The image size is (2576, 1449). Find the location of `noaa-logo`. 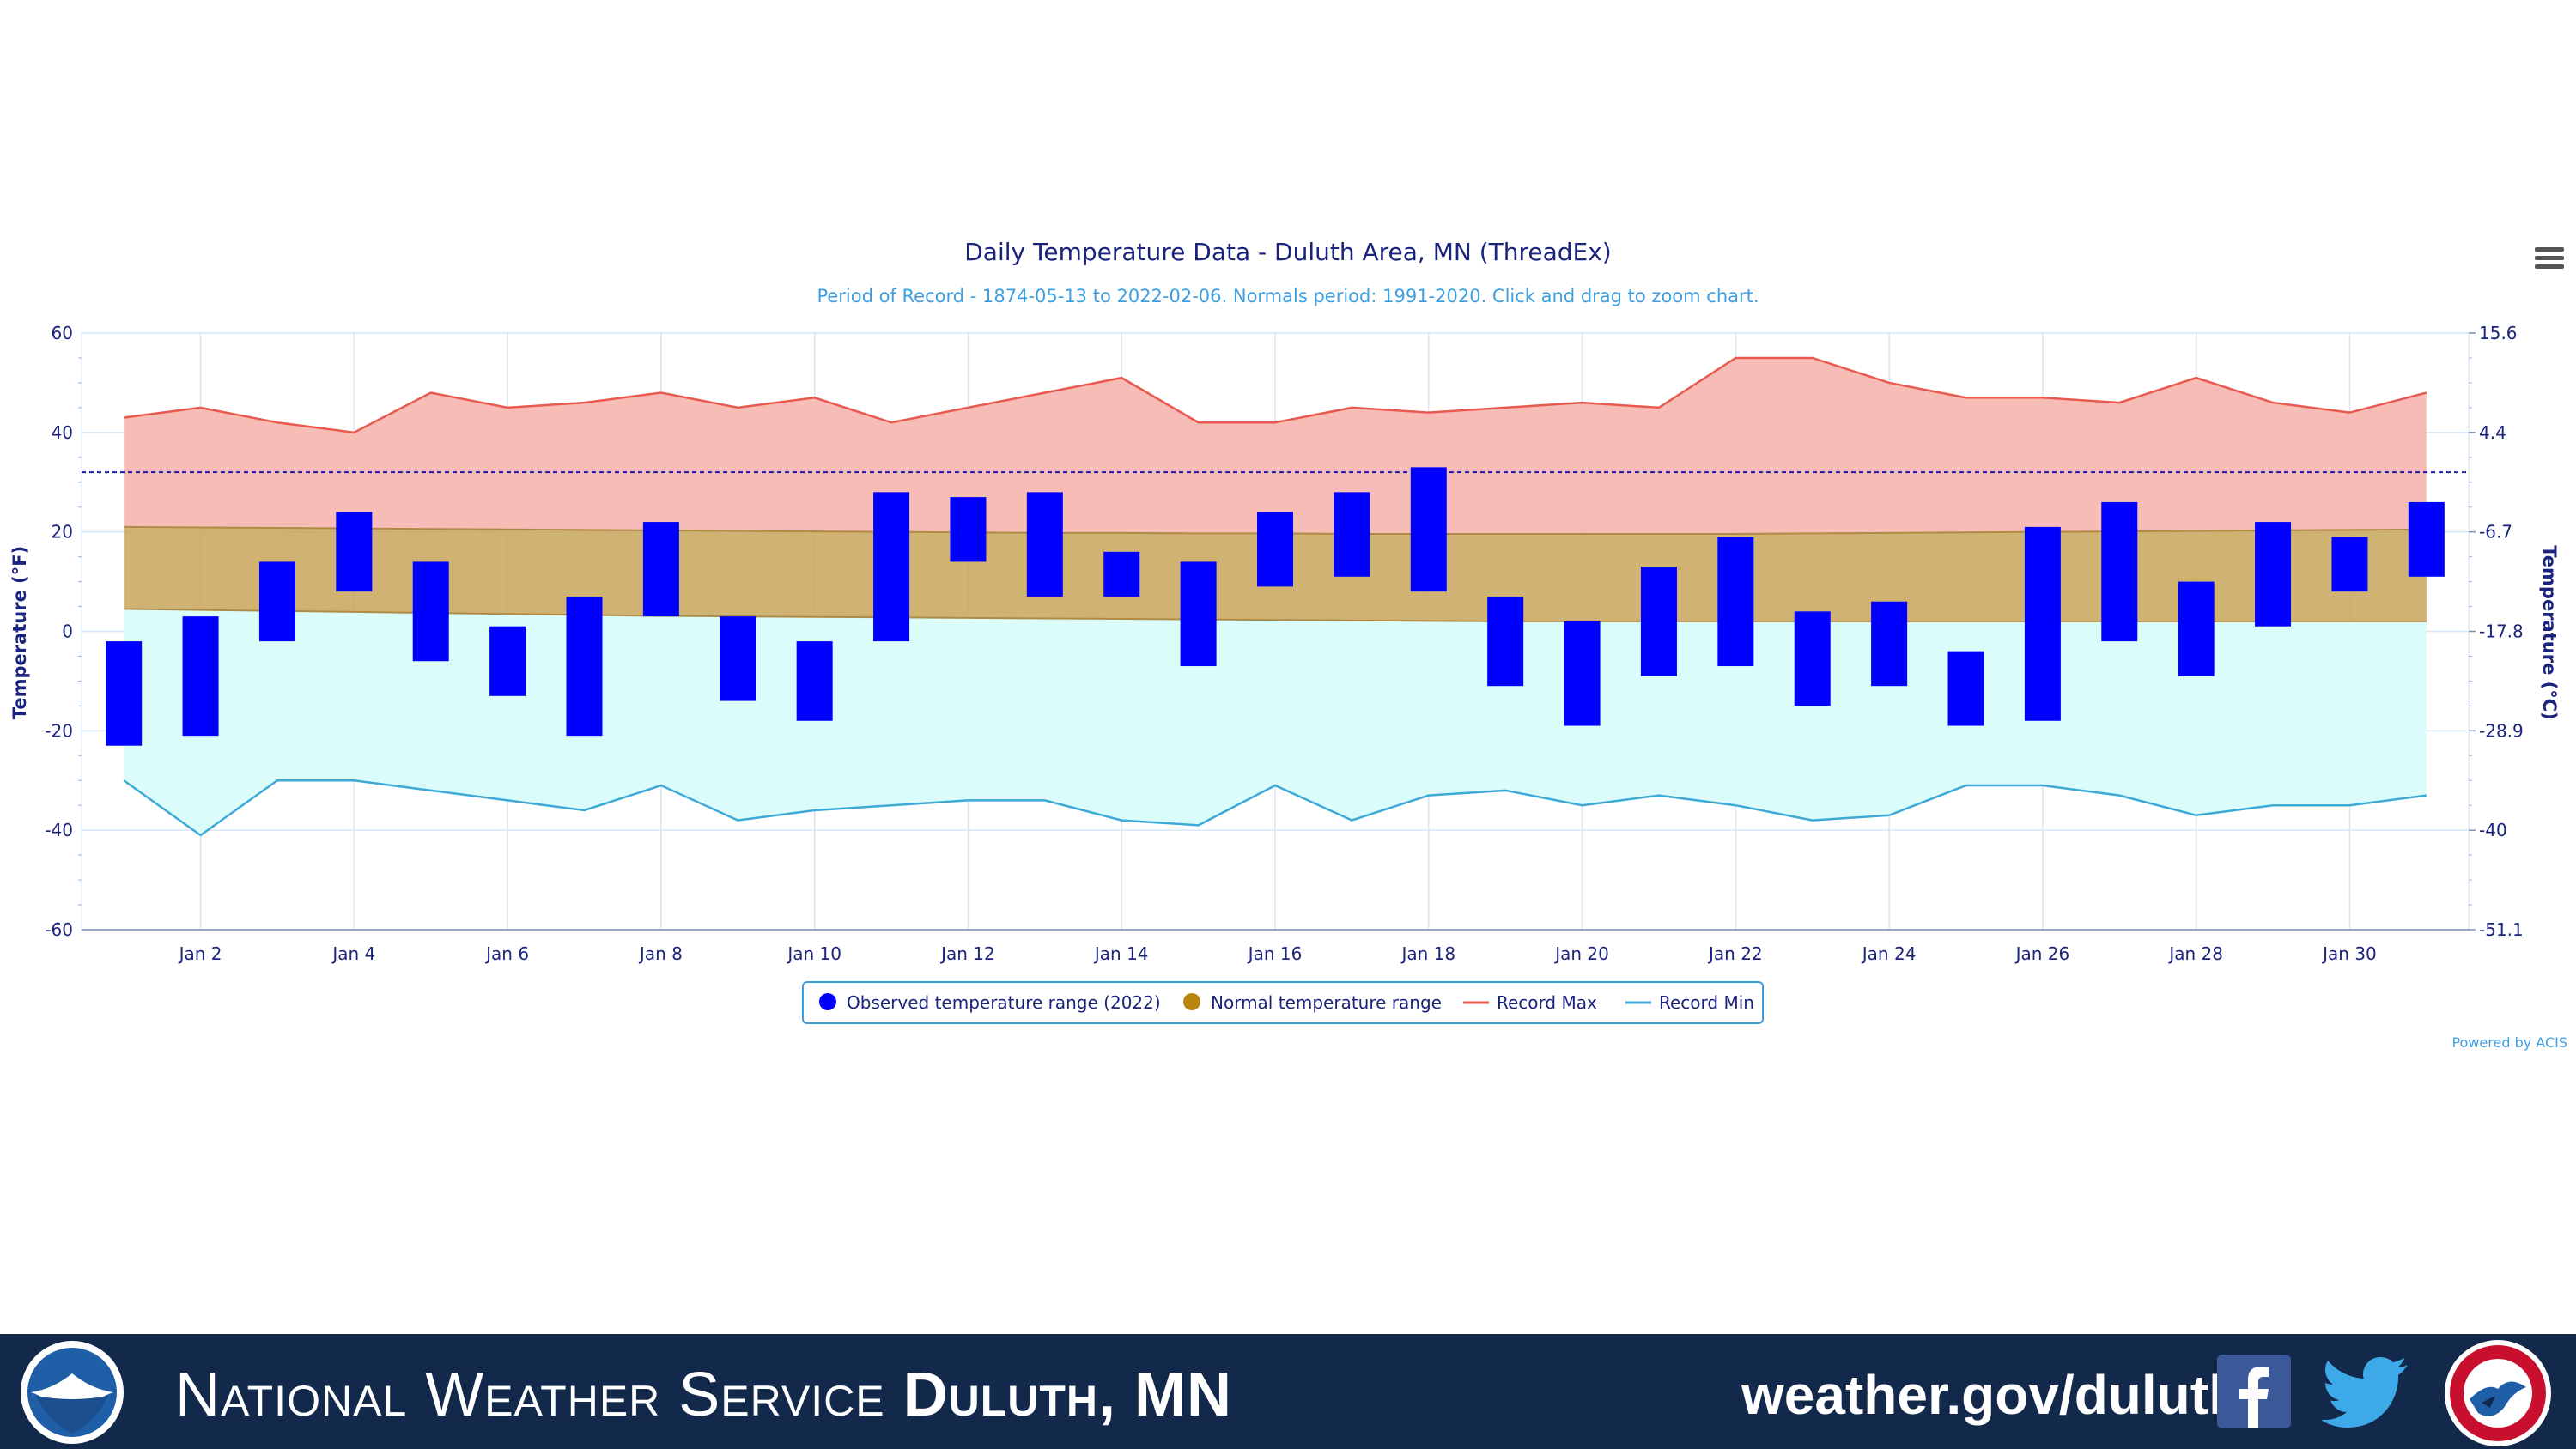

noaa-logo is located at coordinates (72, 1392).